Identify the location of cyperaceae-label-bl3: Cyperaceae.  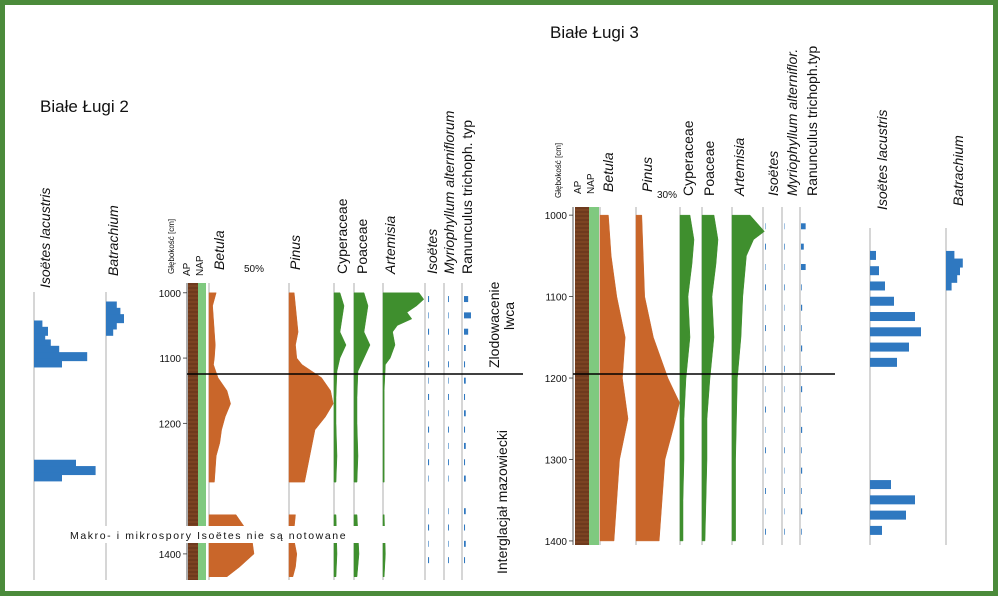
(688, 158).